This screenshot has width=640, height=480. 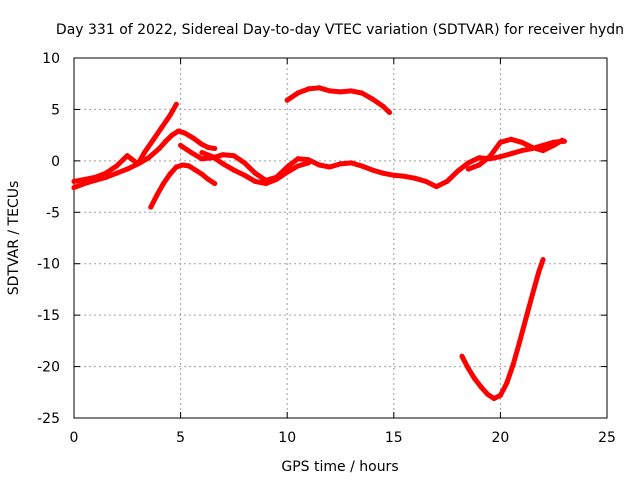 What do you see at coordinates (14, 238) in the screenshot?
I see `y-axis-label: SDTVAR / TECUs` at bounding box center [14, 238].